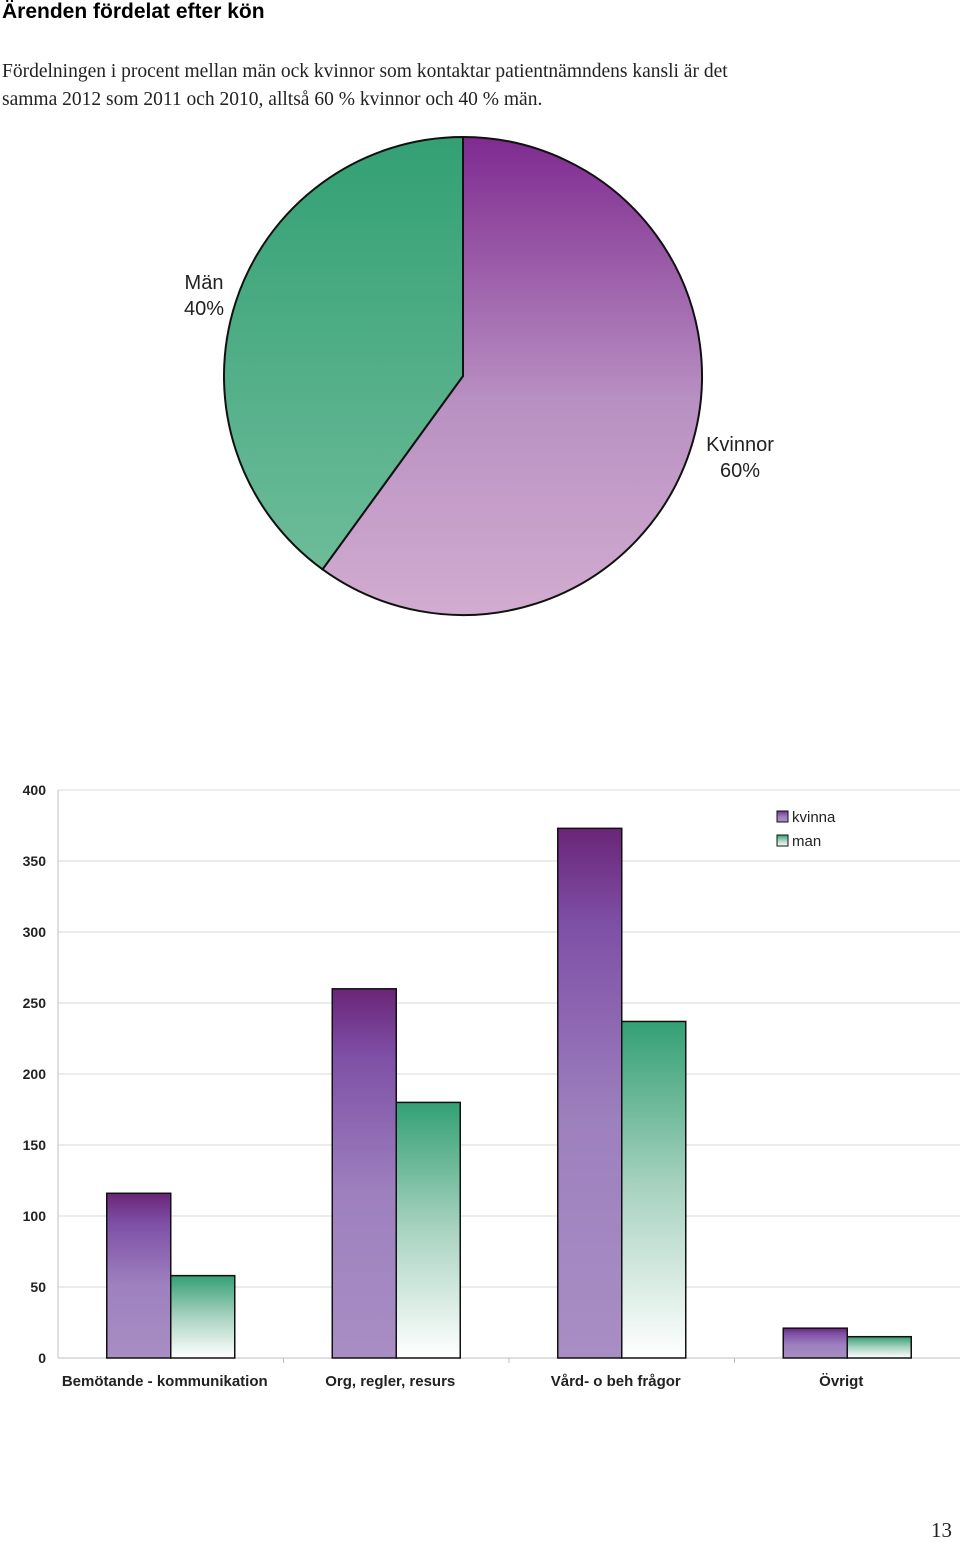  Describe the element at coordinates (35, 861) in the screenshot. I see `y-tick-label: 350` at that location.